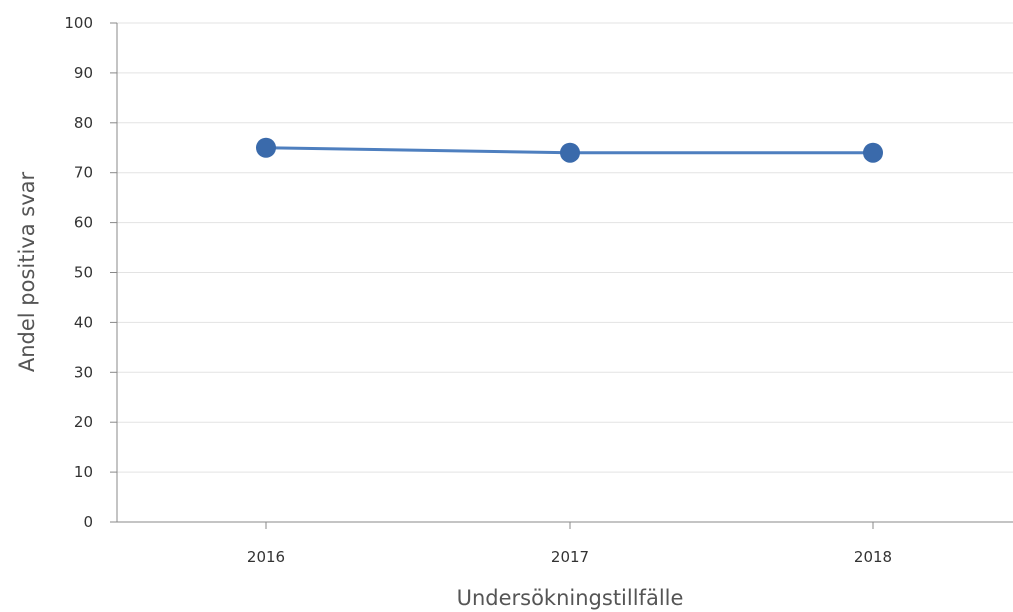  I want to click on y-tick-label: 80, so click(83, 123).